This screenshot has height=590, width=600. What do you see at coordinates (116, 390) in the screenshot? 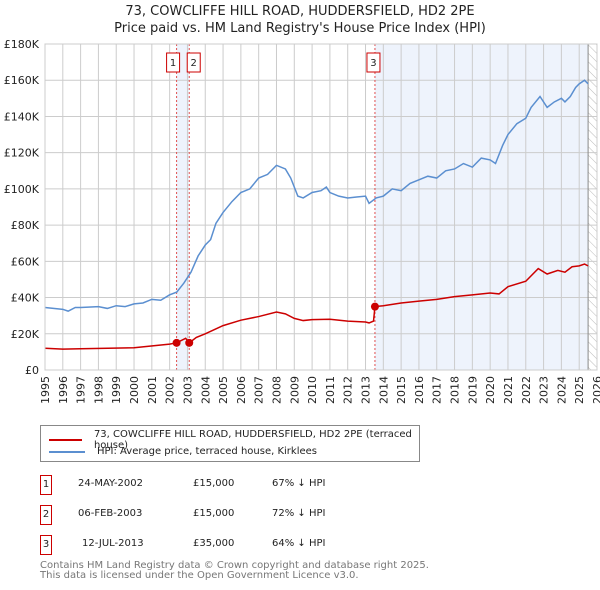
I see `x-tick-label: 1999` at bounding box center [116, 390].